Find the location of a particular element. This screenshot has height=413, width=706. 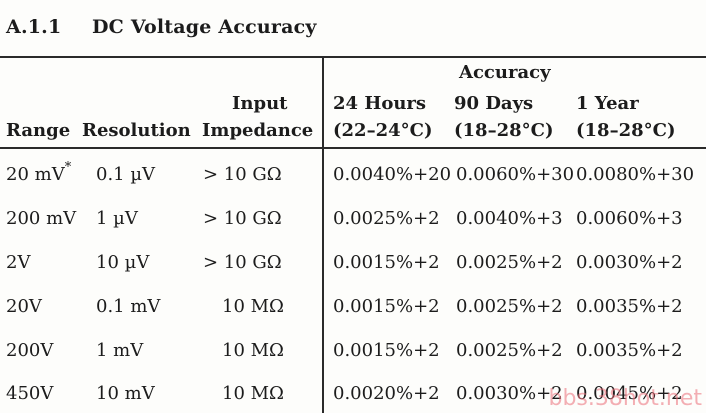

impedance-header-line1: Input is located at coordinates (260, 103).